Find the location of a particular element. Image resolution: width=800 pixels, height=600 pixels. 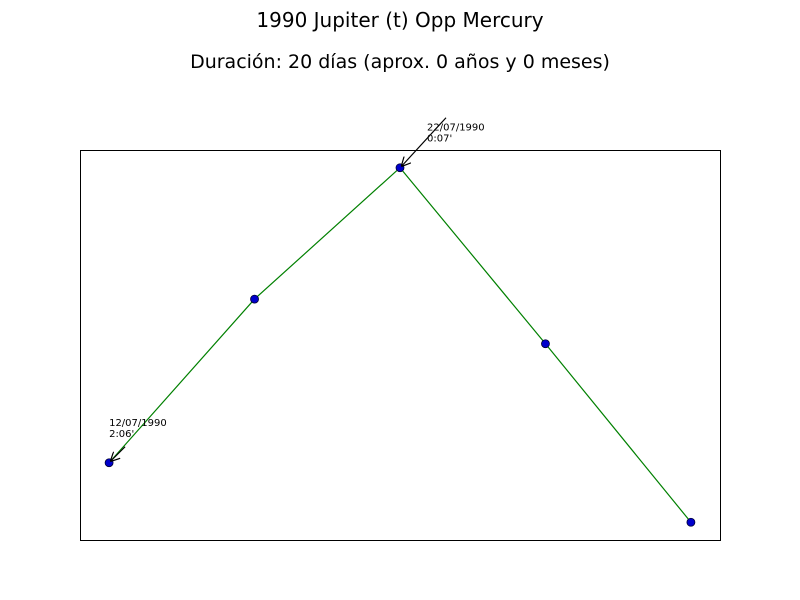

annotation-date: 22/07/1990 is located at coordinates (456, 128).